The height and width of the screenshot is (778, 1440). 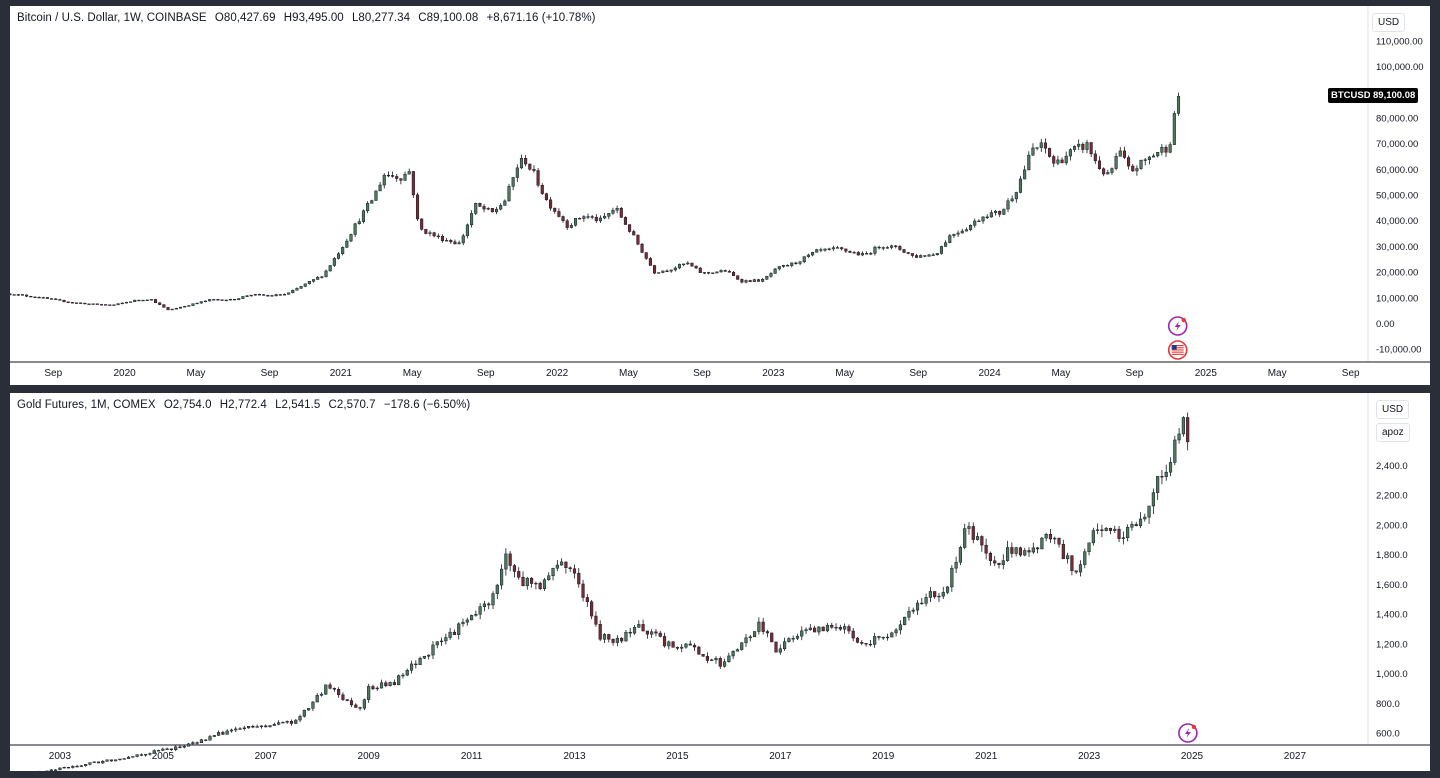 I want to click on gold-x-tick-label: 2017, so click(x=780, y=756).